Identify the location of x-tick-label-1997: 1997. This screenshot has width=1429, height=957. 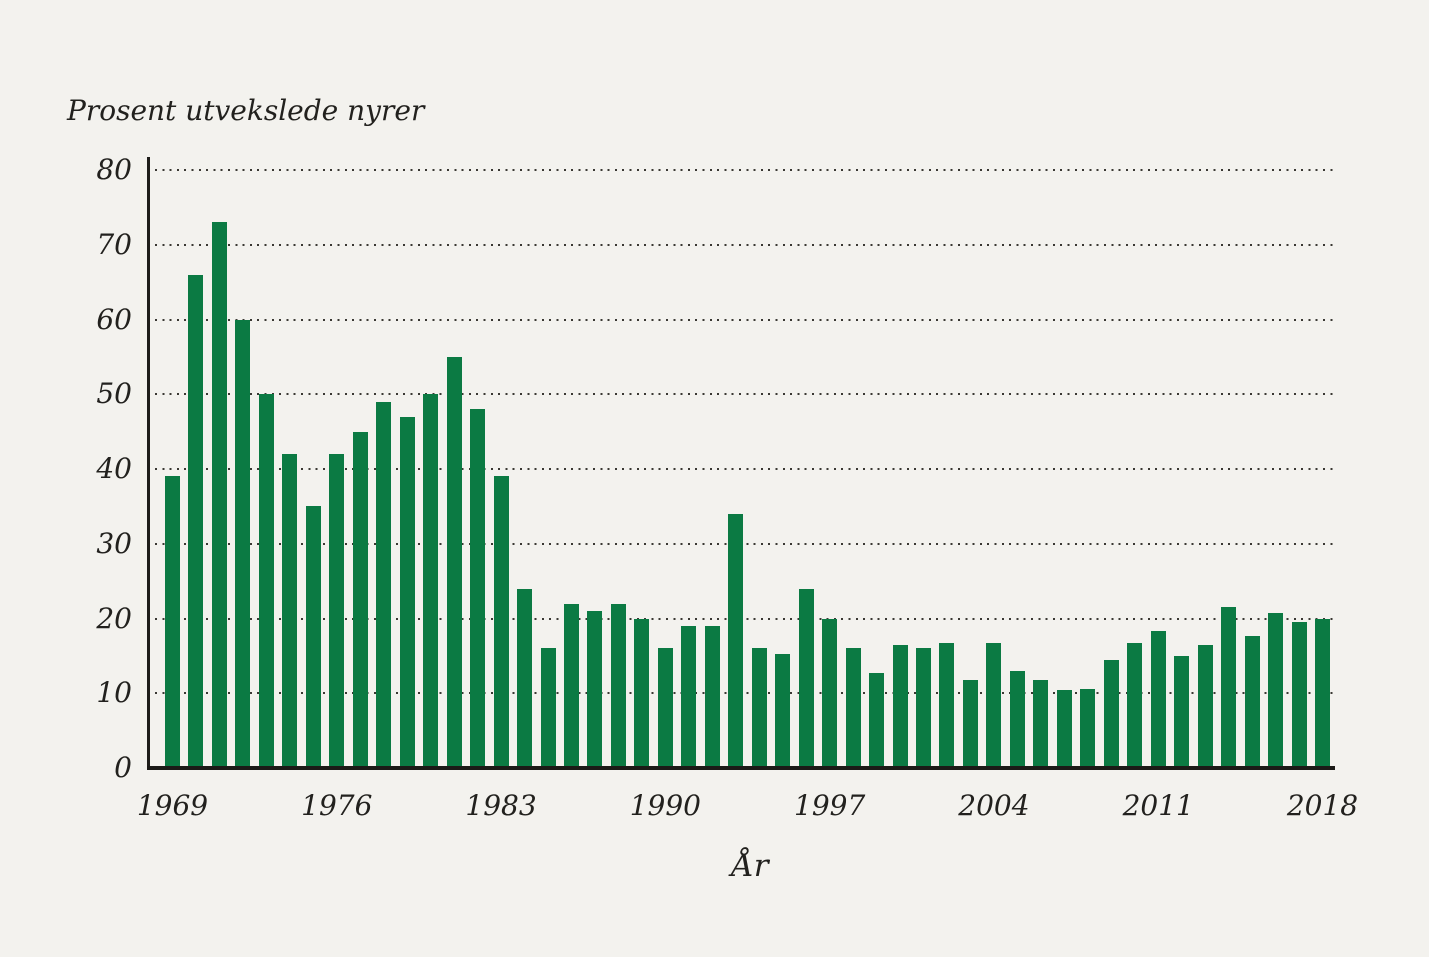
(830, 805).